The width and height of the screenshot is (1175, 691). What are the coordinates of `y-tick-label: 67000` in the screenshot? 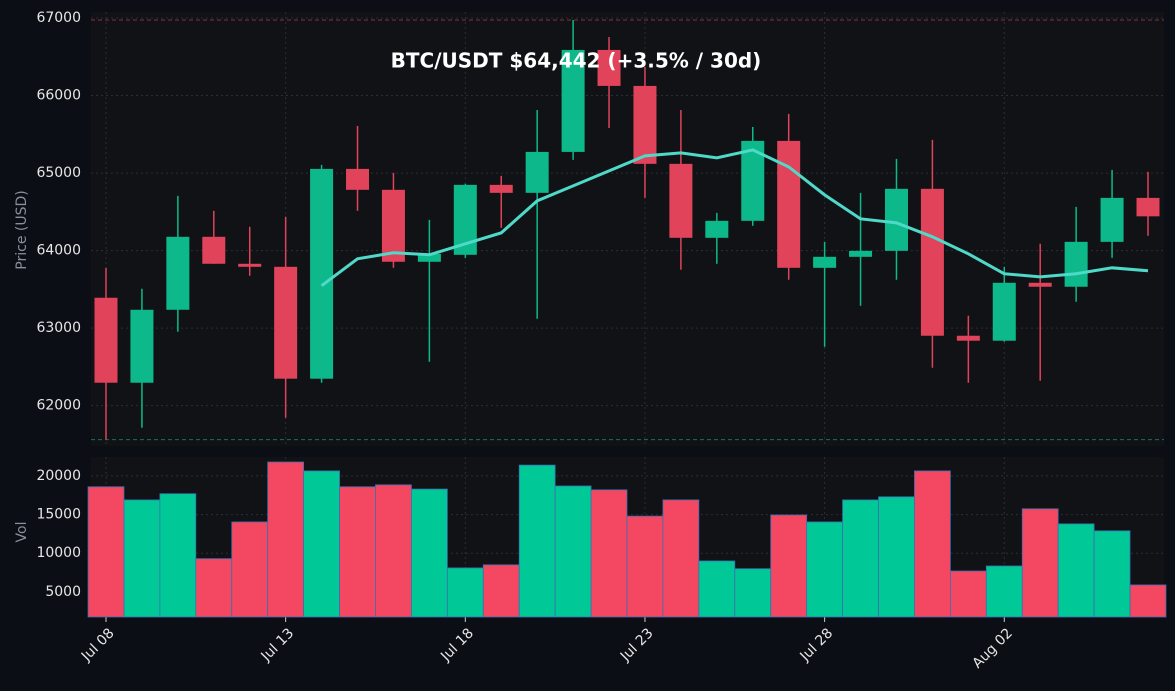 It's located at (58, 18).